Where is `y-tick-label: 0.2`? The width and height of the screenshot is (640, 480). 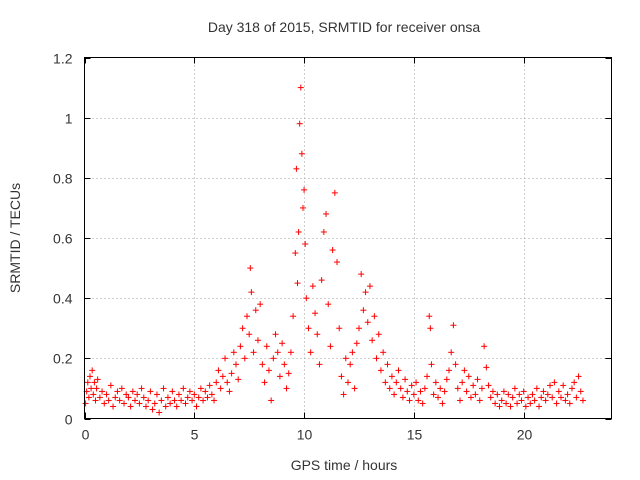 y-tick-label: 0.2 is located at coordinates (63, 359).